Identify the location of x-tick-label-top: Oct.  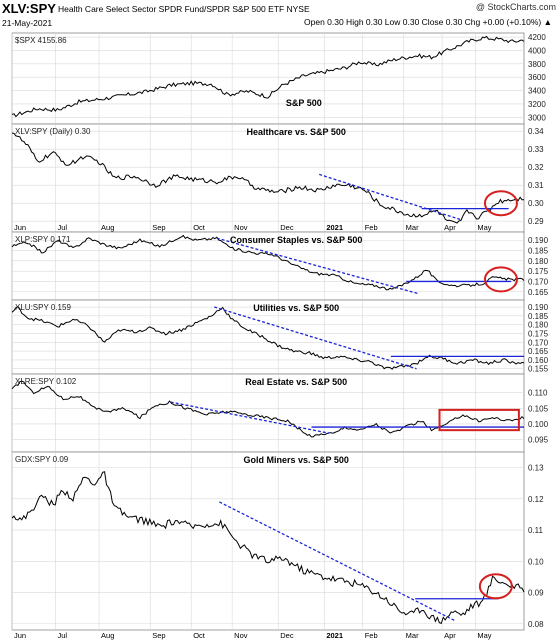
(199, 227).